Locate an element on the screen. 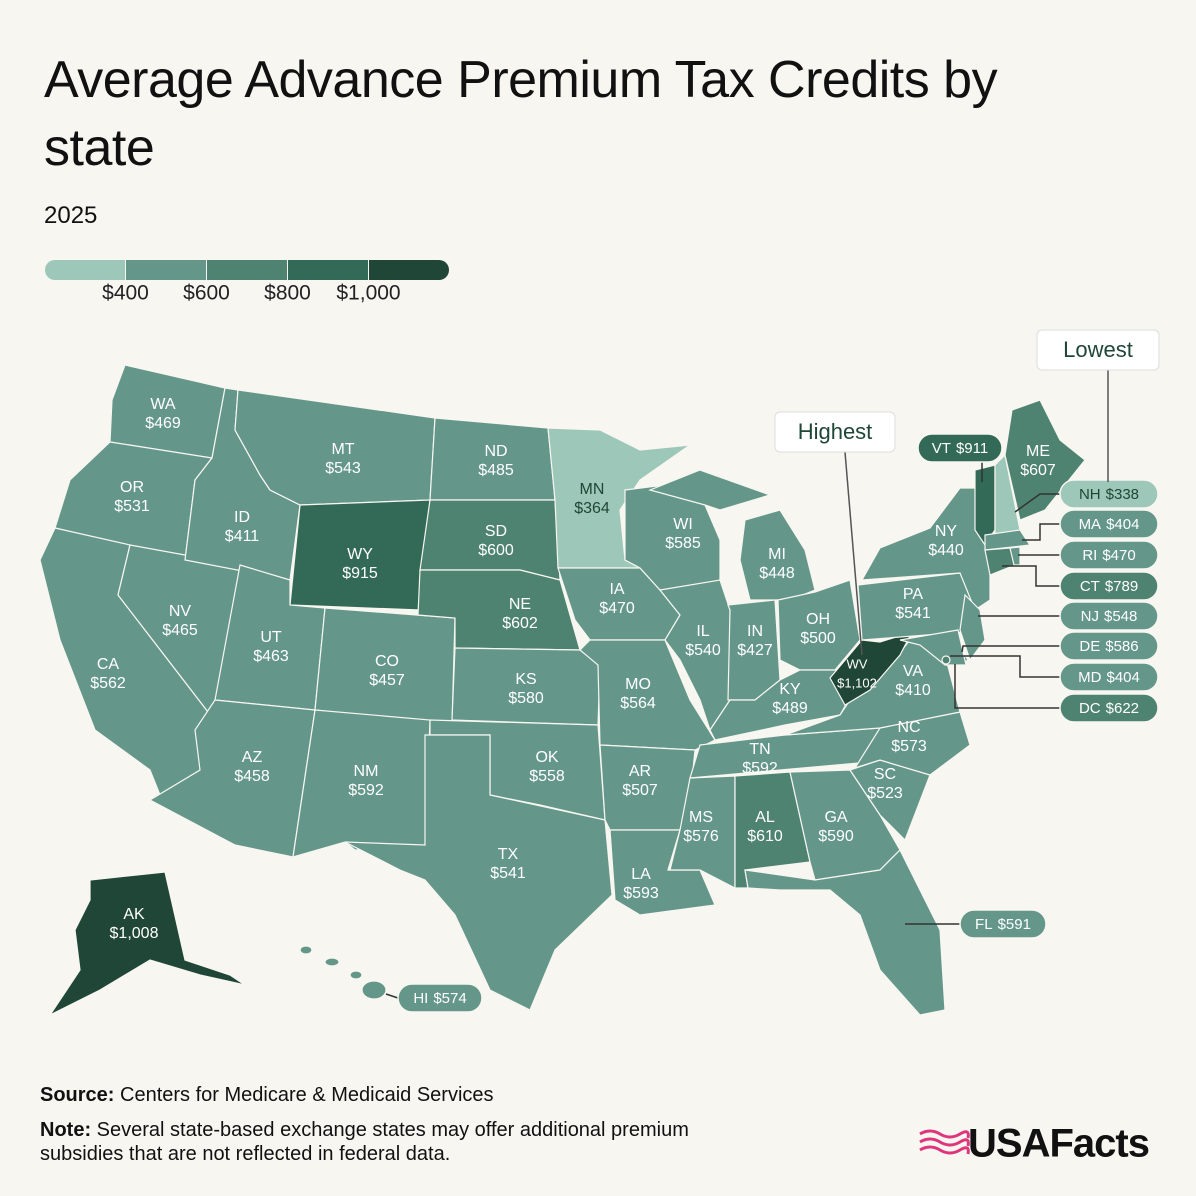  state-abbr: RI is located at coordinates (1089, 555).